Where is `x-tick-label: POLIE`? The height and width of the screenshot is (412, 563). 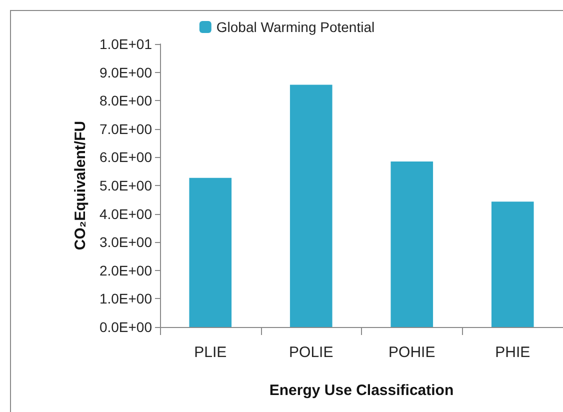 x-tick-label: POLIE is located at coordinates (311, 352).